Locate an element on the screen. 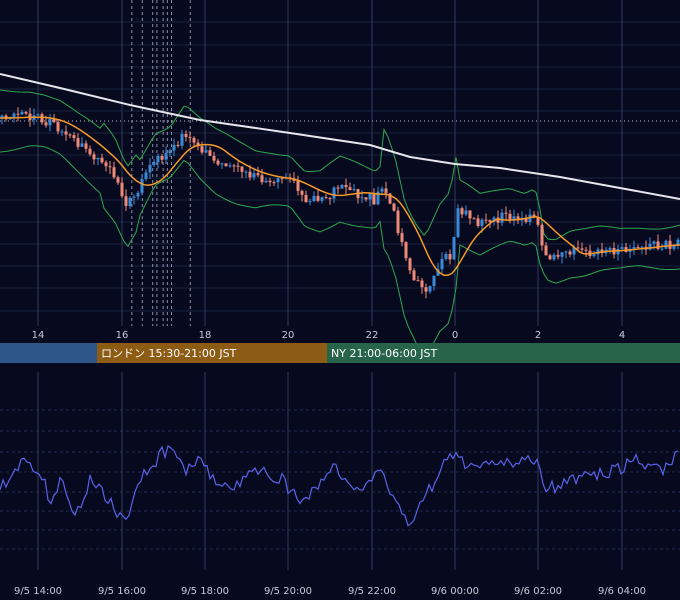 This screenshot has width=680, height=600. rsi-x-tick-label: 9/6 00:00 is located at coordinates (455, 591).